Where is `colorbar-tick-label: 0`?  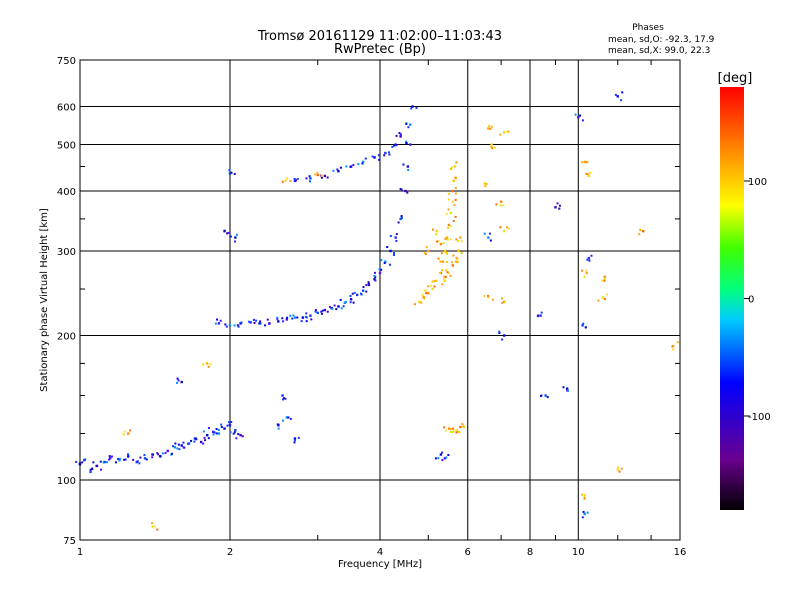 colorbar-tick-label: 0 is located at coordinates (751, 300).